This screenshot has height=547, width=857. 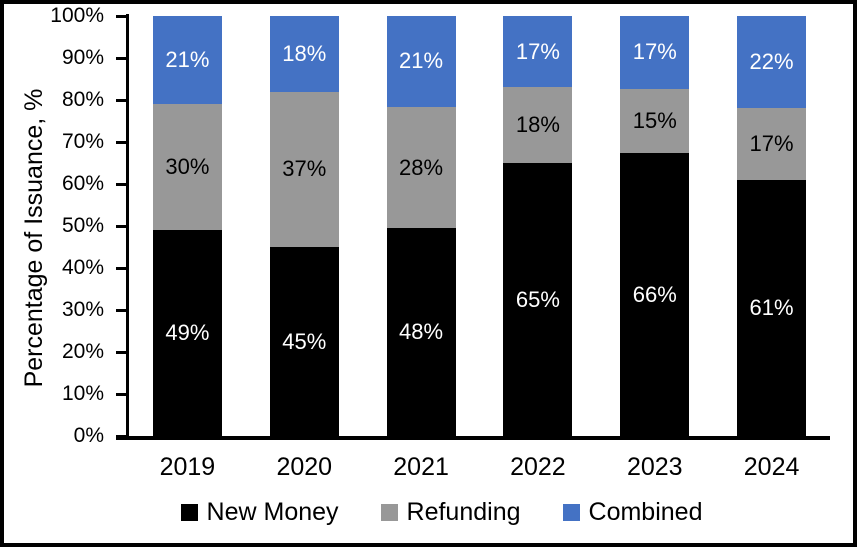 I want to click on bar-segment-value-label: 61%, so click(x=771, y=307).